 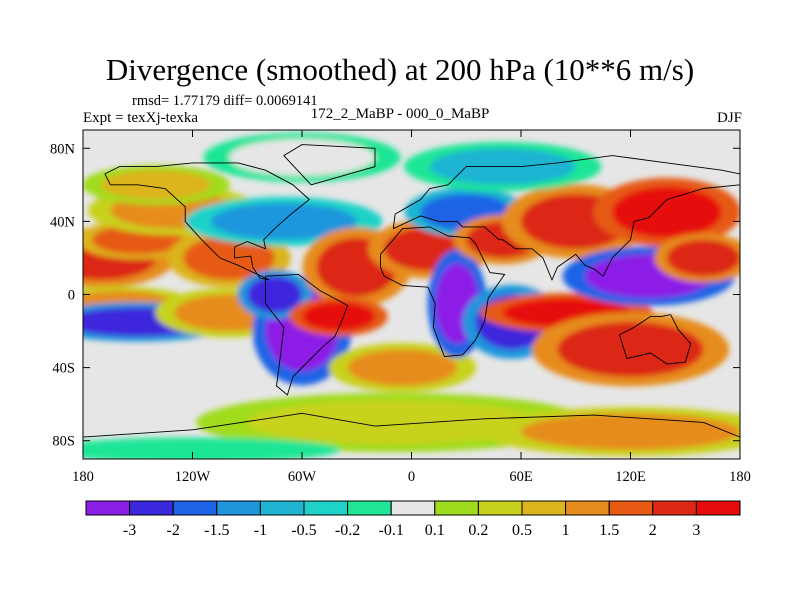 What do you see at coordinates (63, 442) in the screenshot?
I see `y-tick-label: 80S` at bounding box center [63, 442].